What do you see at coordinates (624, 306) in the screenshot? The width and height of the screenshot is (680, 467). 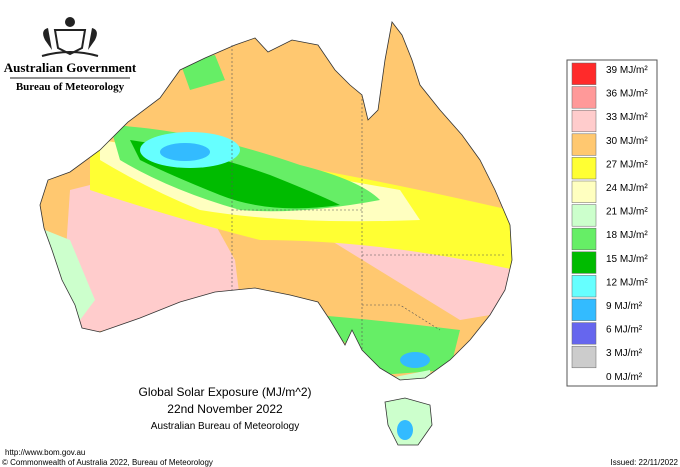 I see `legend-label: 9 MJ/m²` at bounding box center [624, 306].